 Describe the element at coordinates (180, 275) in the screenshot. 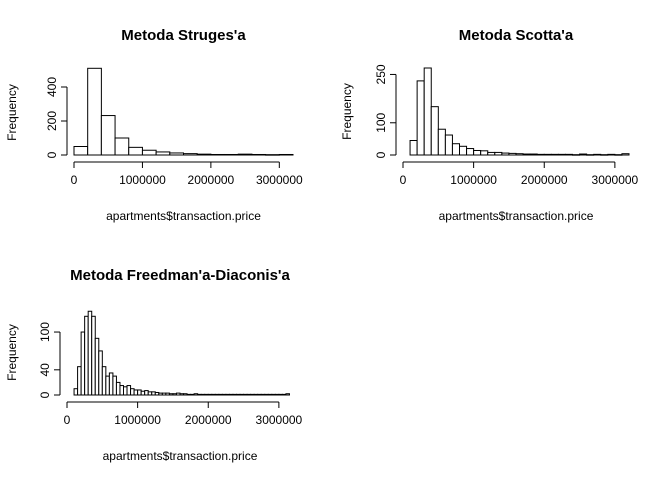

I see `chart-title: Metoda Freedman'a-Diaconis'a` at that location.